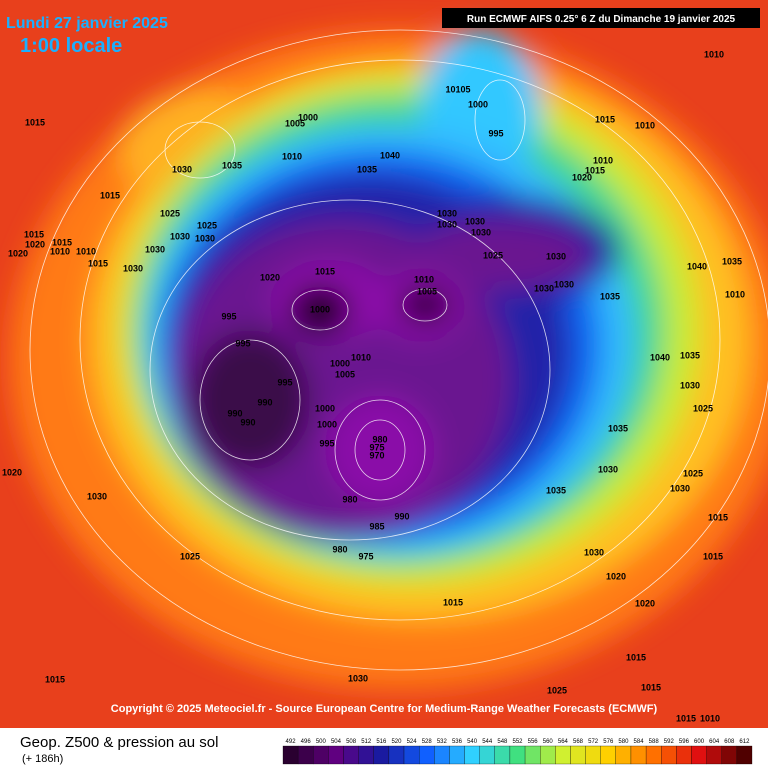 The width and height of the screenshot is (768, 768). I want to click on legend-label: 612, so click(744, 742).